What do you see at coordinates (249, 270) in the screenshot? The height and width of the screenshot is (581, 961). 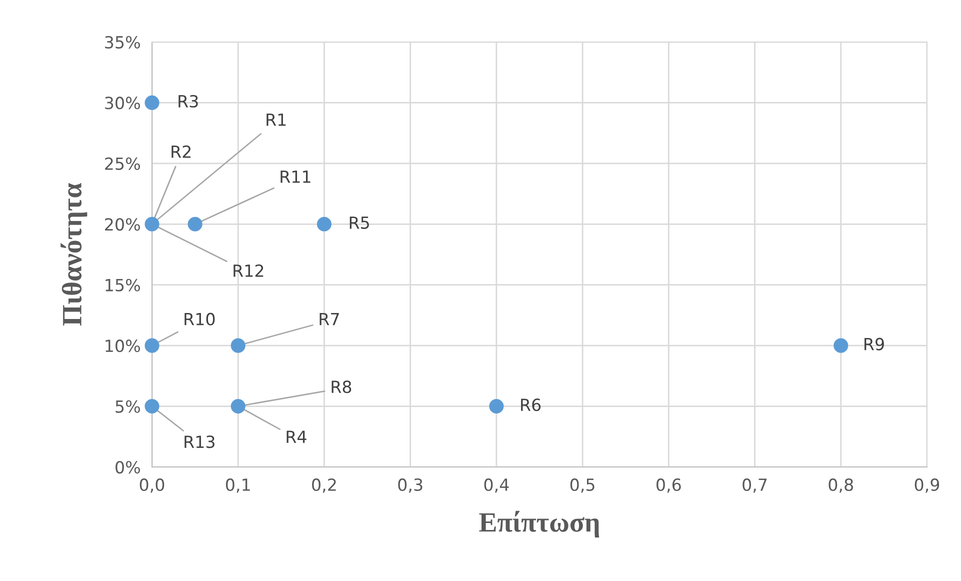 I see `annotation: R12` at bounding box center [249, 270].